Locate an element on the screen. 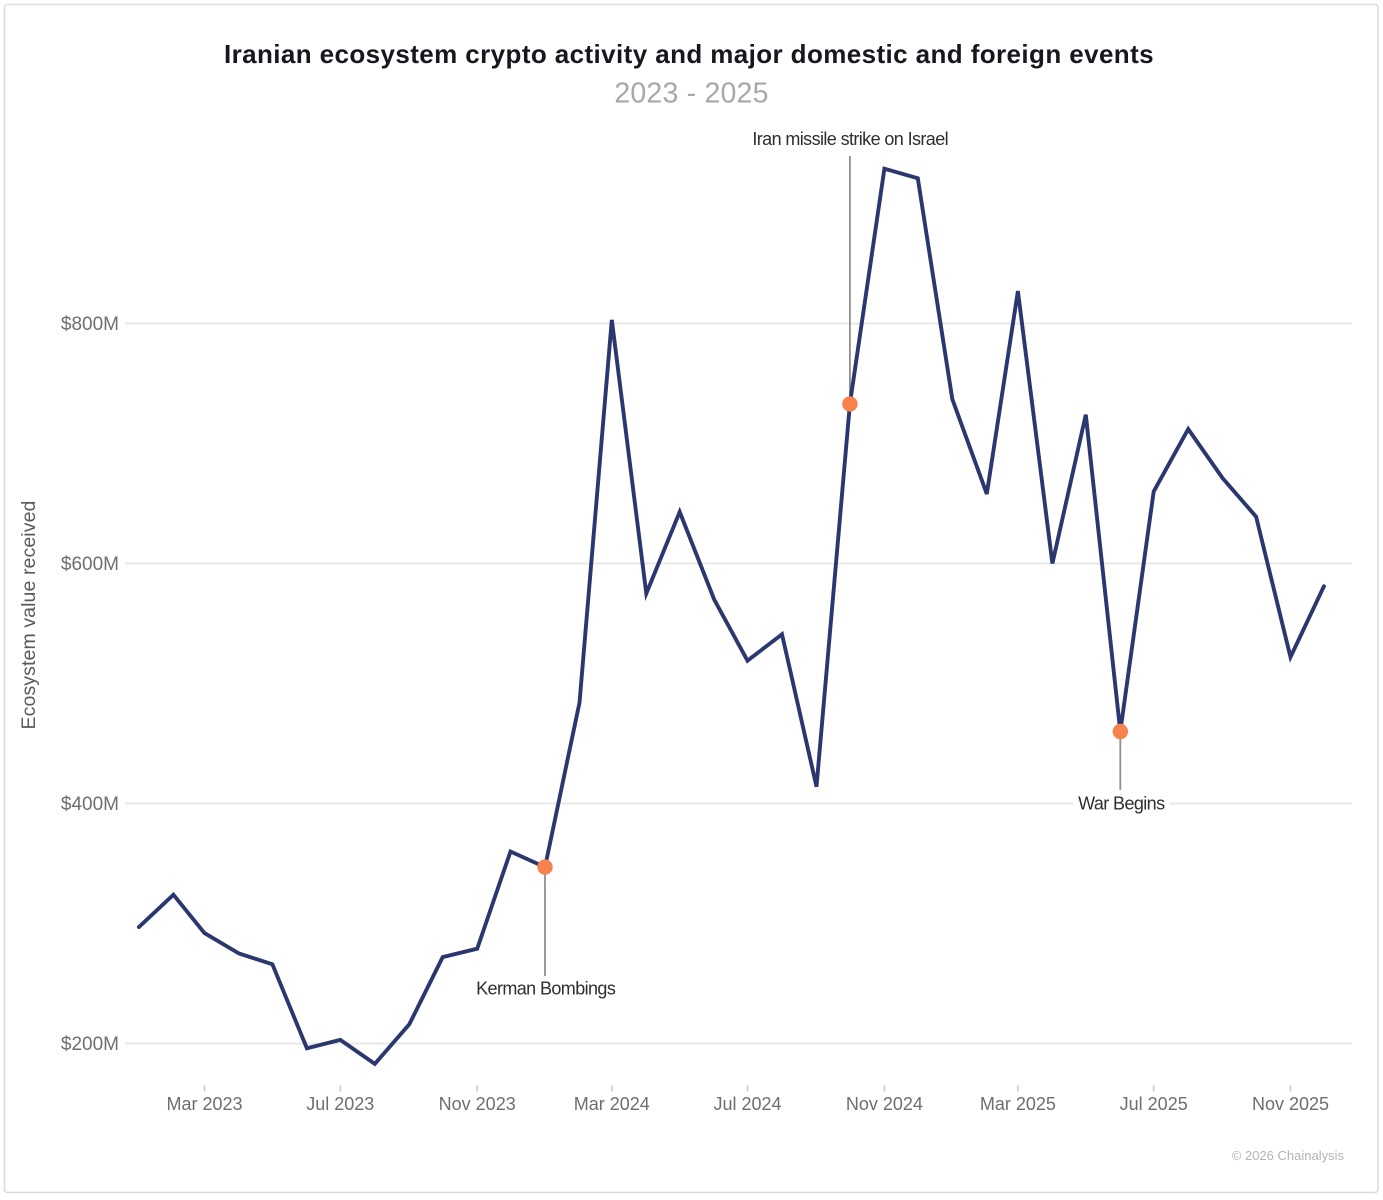 The width and height of the screenshot is (1383, 1200). svg-text: Jul 2023 is located at coordinates (340, 1104).